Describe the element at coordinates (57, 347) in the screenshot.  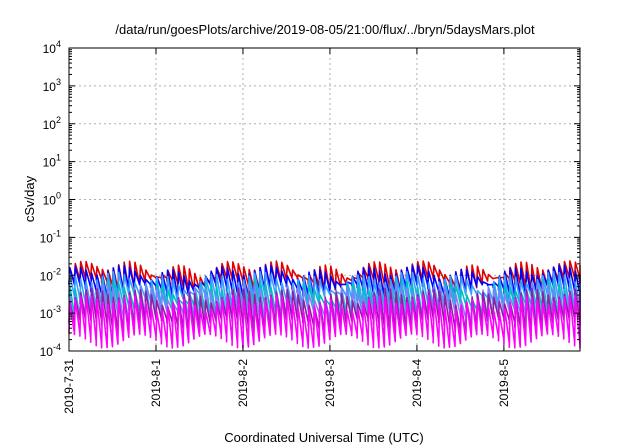
I see `y-tick-exponent: -4` at that location.